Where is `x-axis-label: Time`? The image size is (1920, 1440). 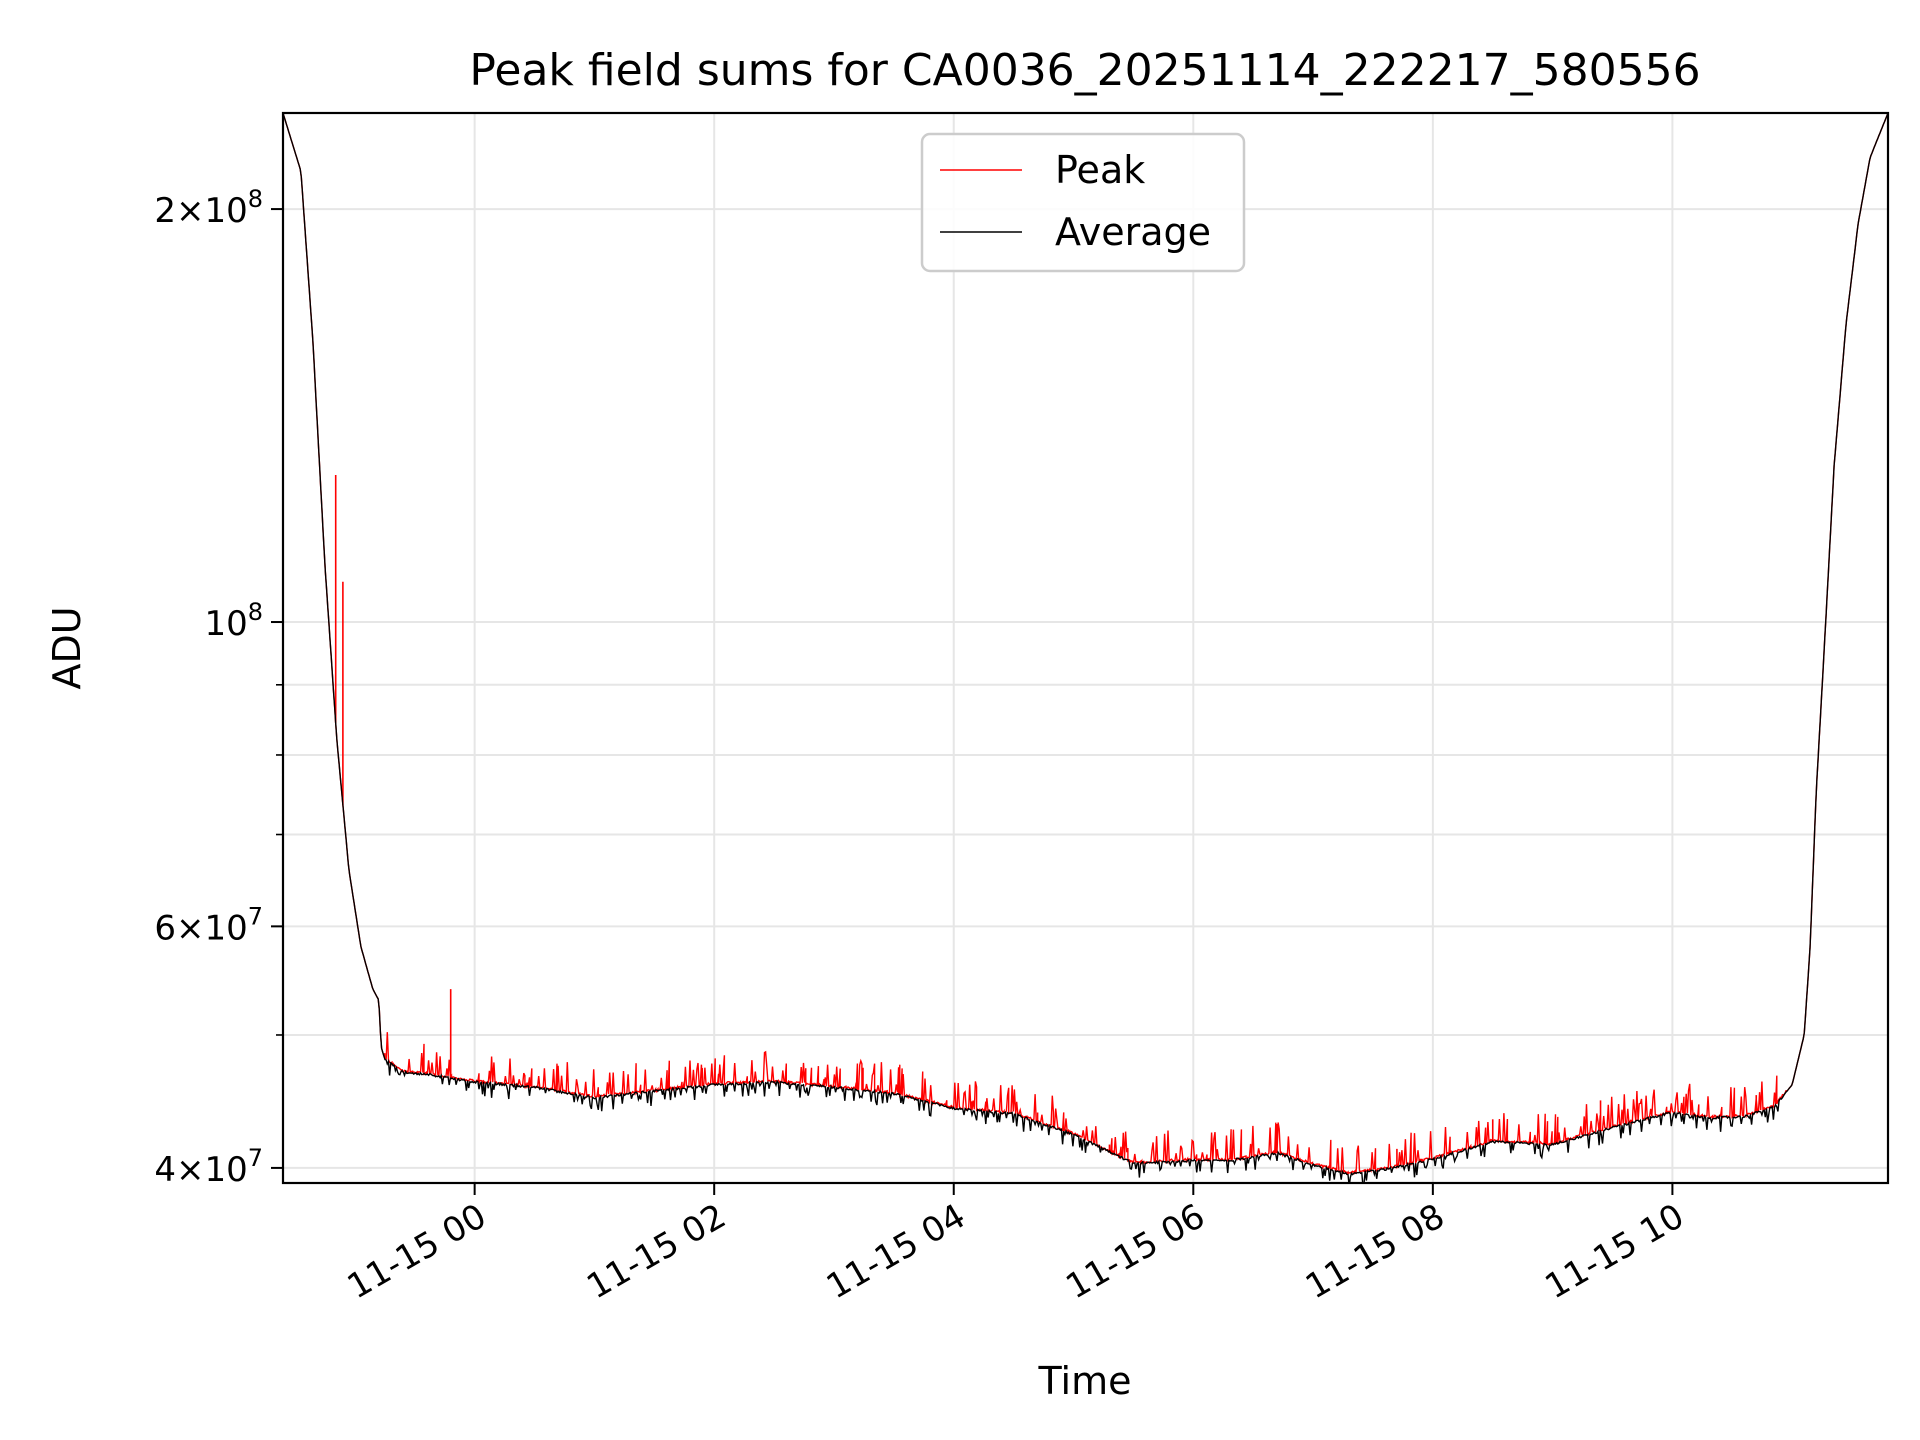
x-axis-label: Time is located at coordinates (1085, 1381).